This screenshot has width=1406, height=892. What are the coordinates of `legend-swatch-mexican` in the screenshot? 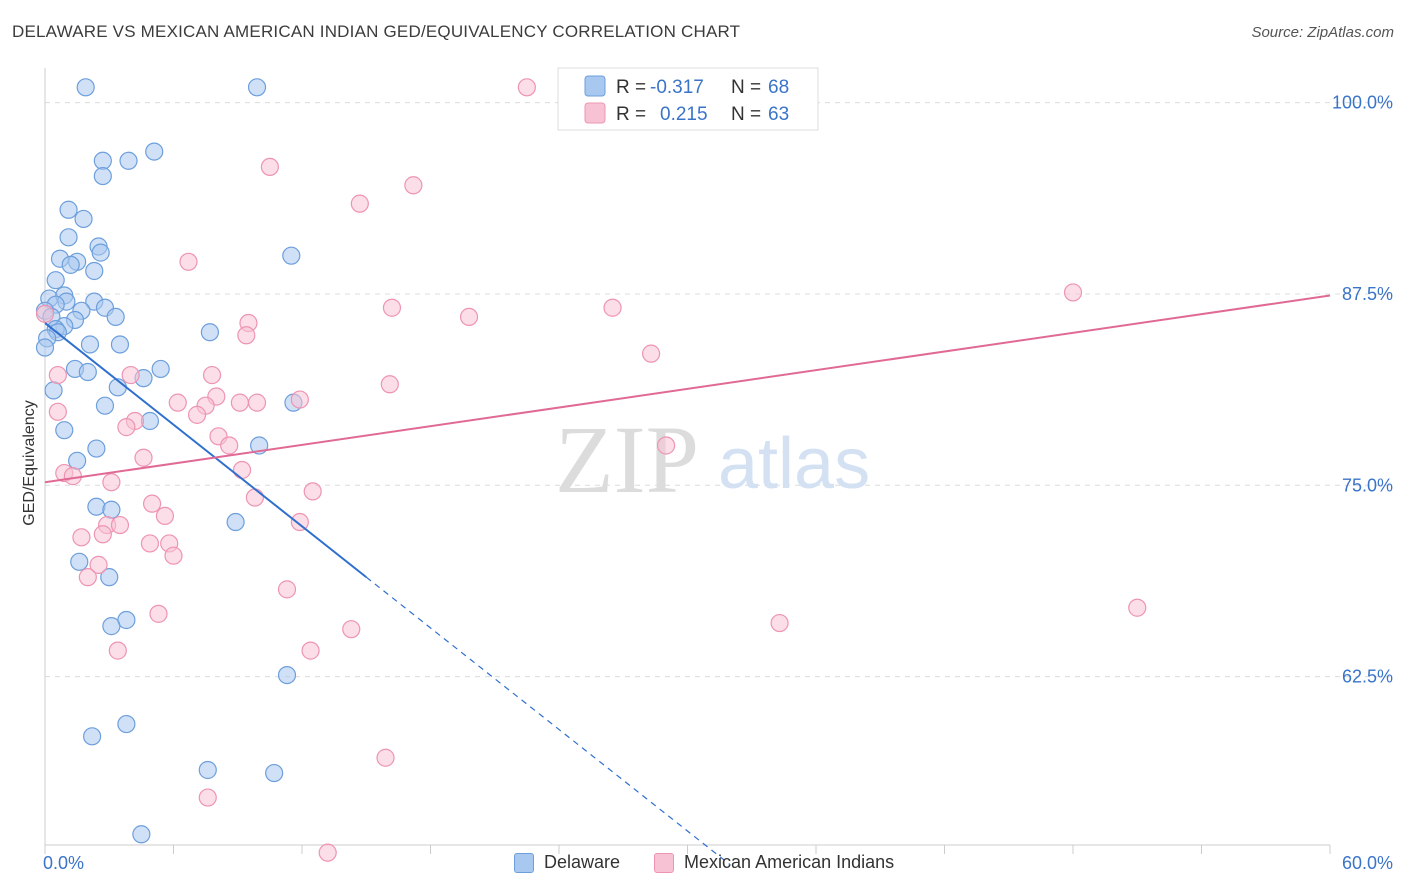 It's located at (595, 113).